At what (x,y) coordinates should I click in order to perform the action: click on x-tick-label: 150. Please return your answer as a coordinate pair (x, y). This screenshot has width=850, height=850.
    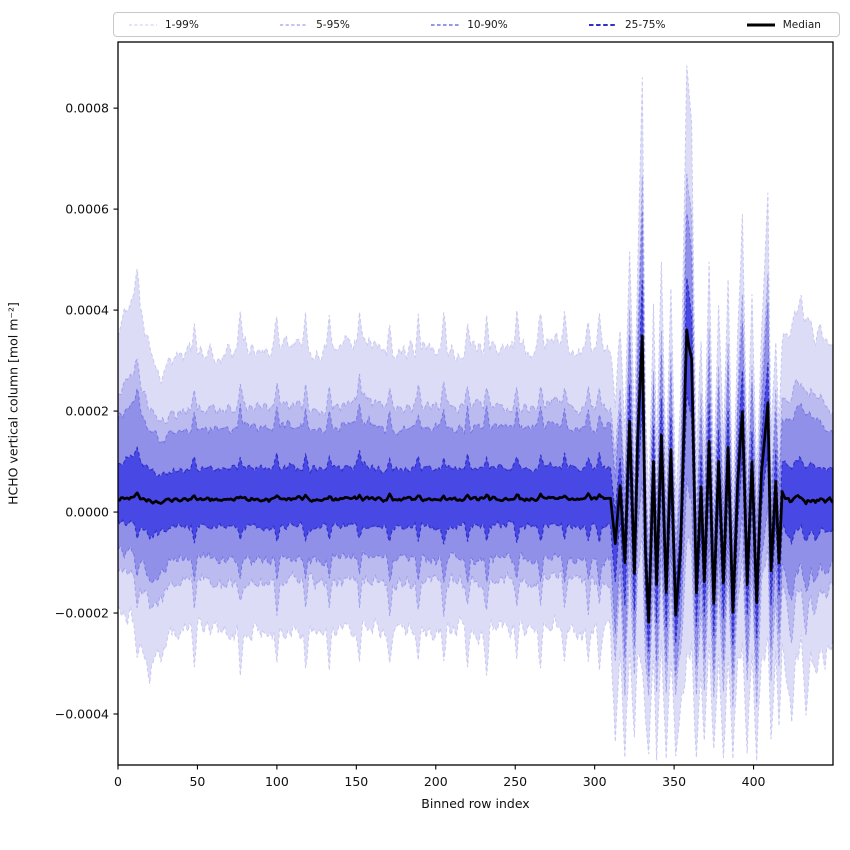
    Looking at the image, I should click on (356, 781).